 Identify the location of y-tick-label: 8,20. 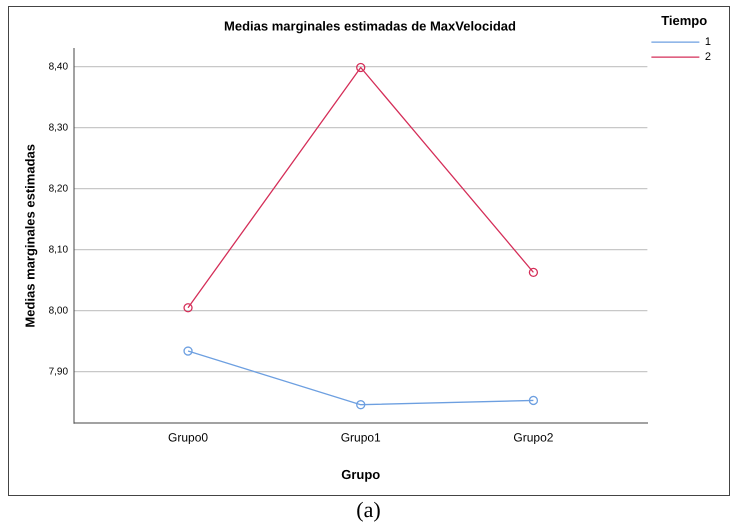
(58, 189).